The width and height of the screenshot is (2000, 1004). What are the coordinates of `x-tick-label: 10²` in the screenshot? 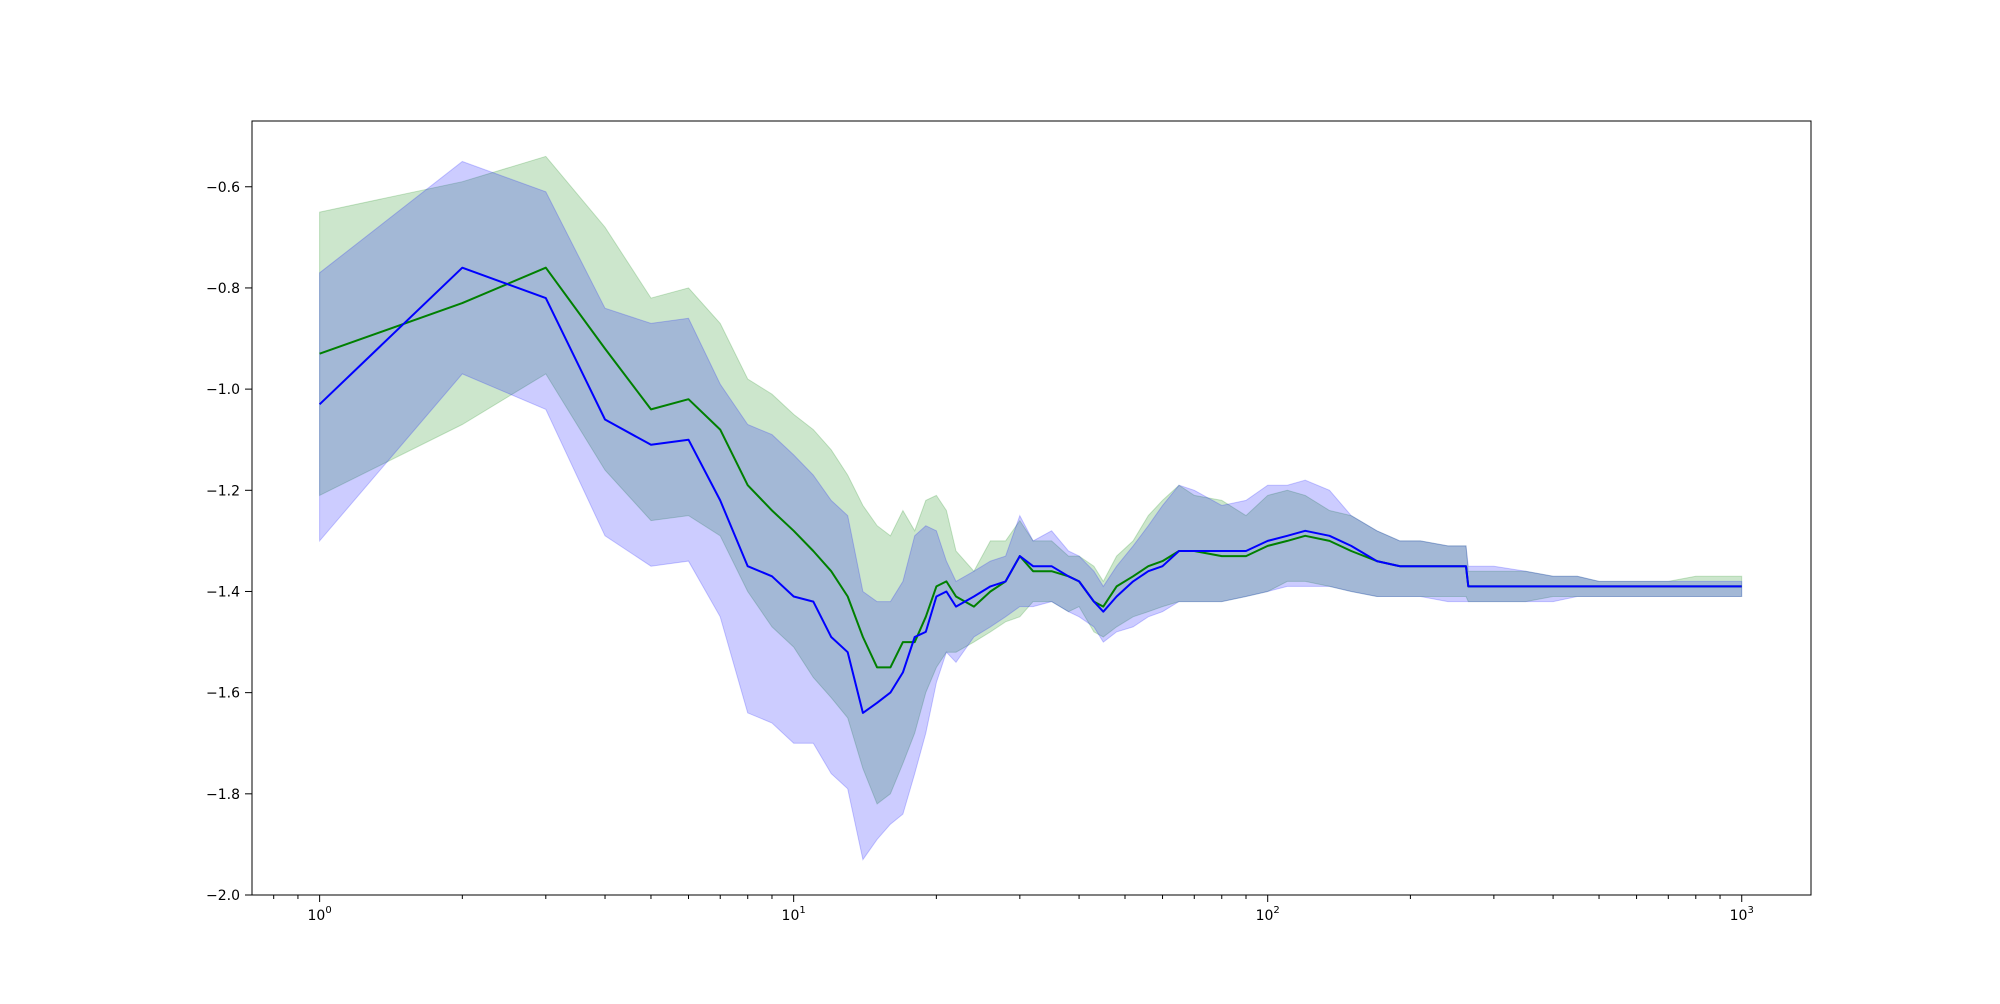 It's located at (1268, 914).